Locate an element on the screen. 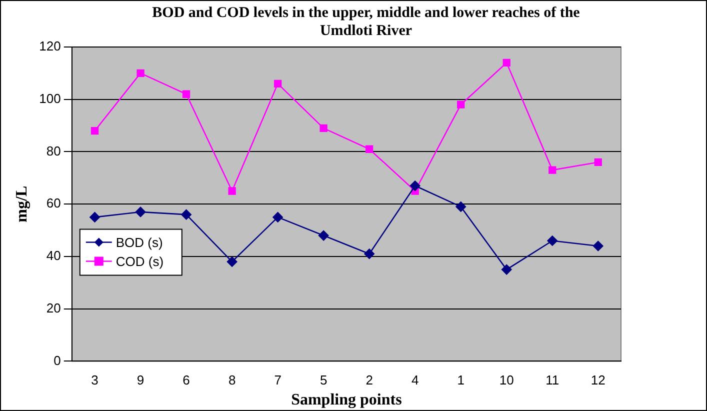 The width and height of the screenshot is (707, 411). x-tick-label: 3 is located at coordinates (94, 380).